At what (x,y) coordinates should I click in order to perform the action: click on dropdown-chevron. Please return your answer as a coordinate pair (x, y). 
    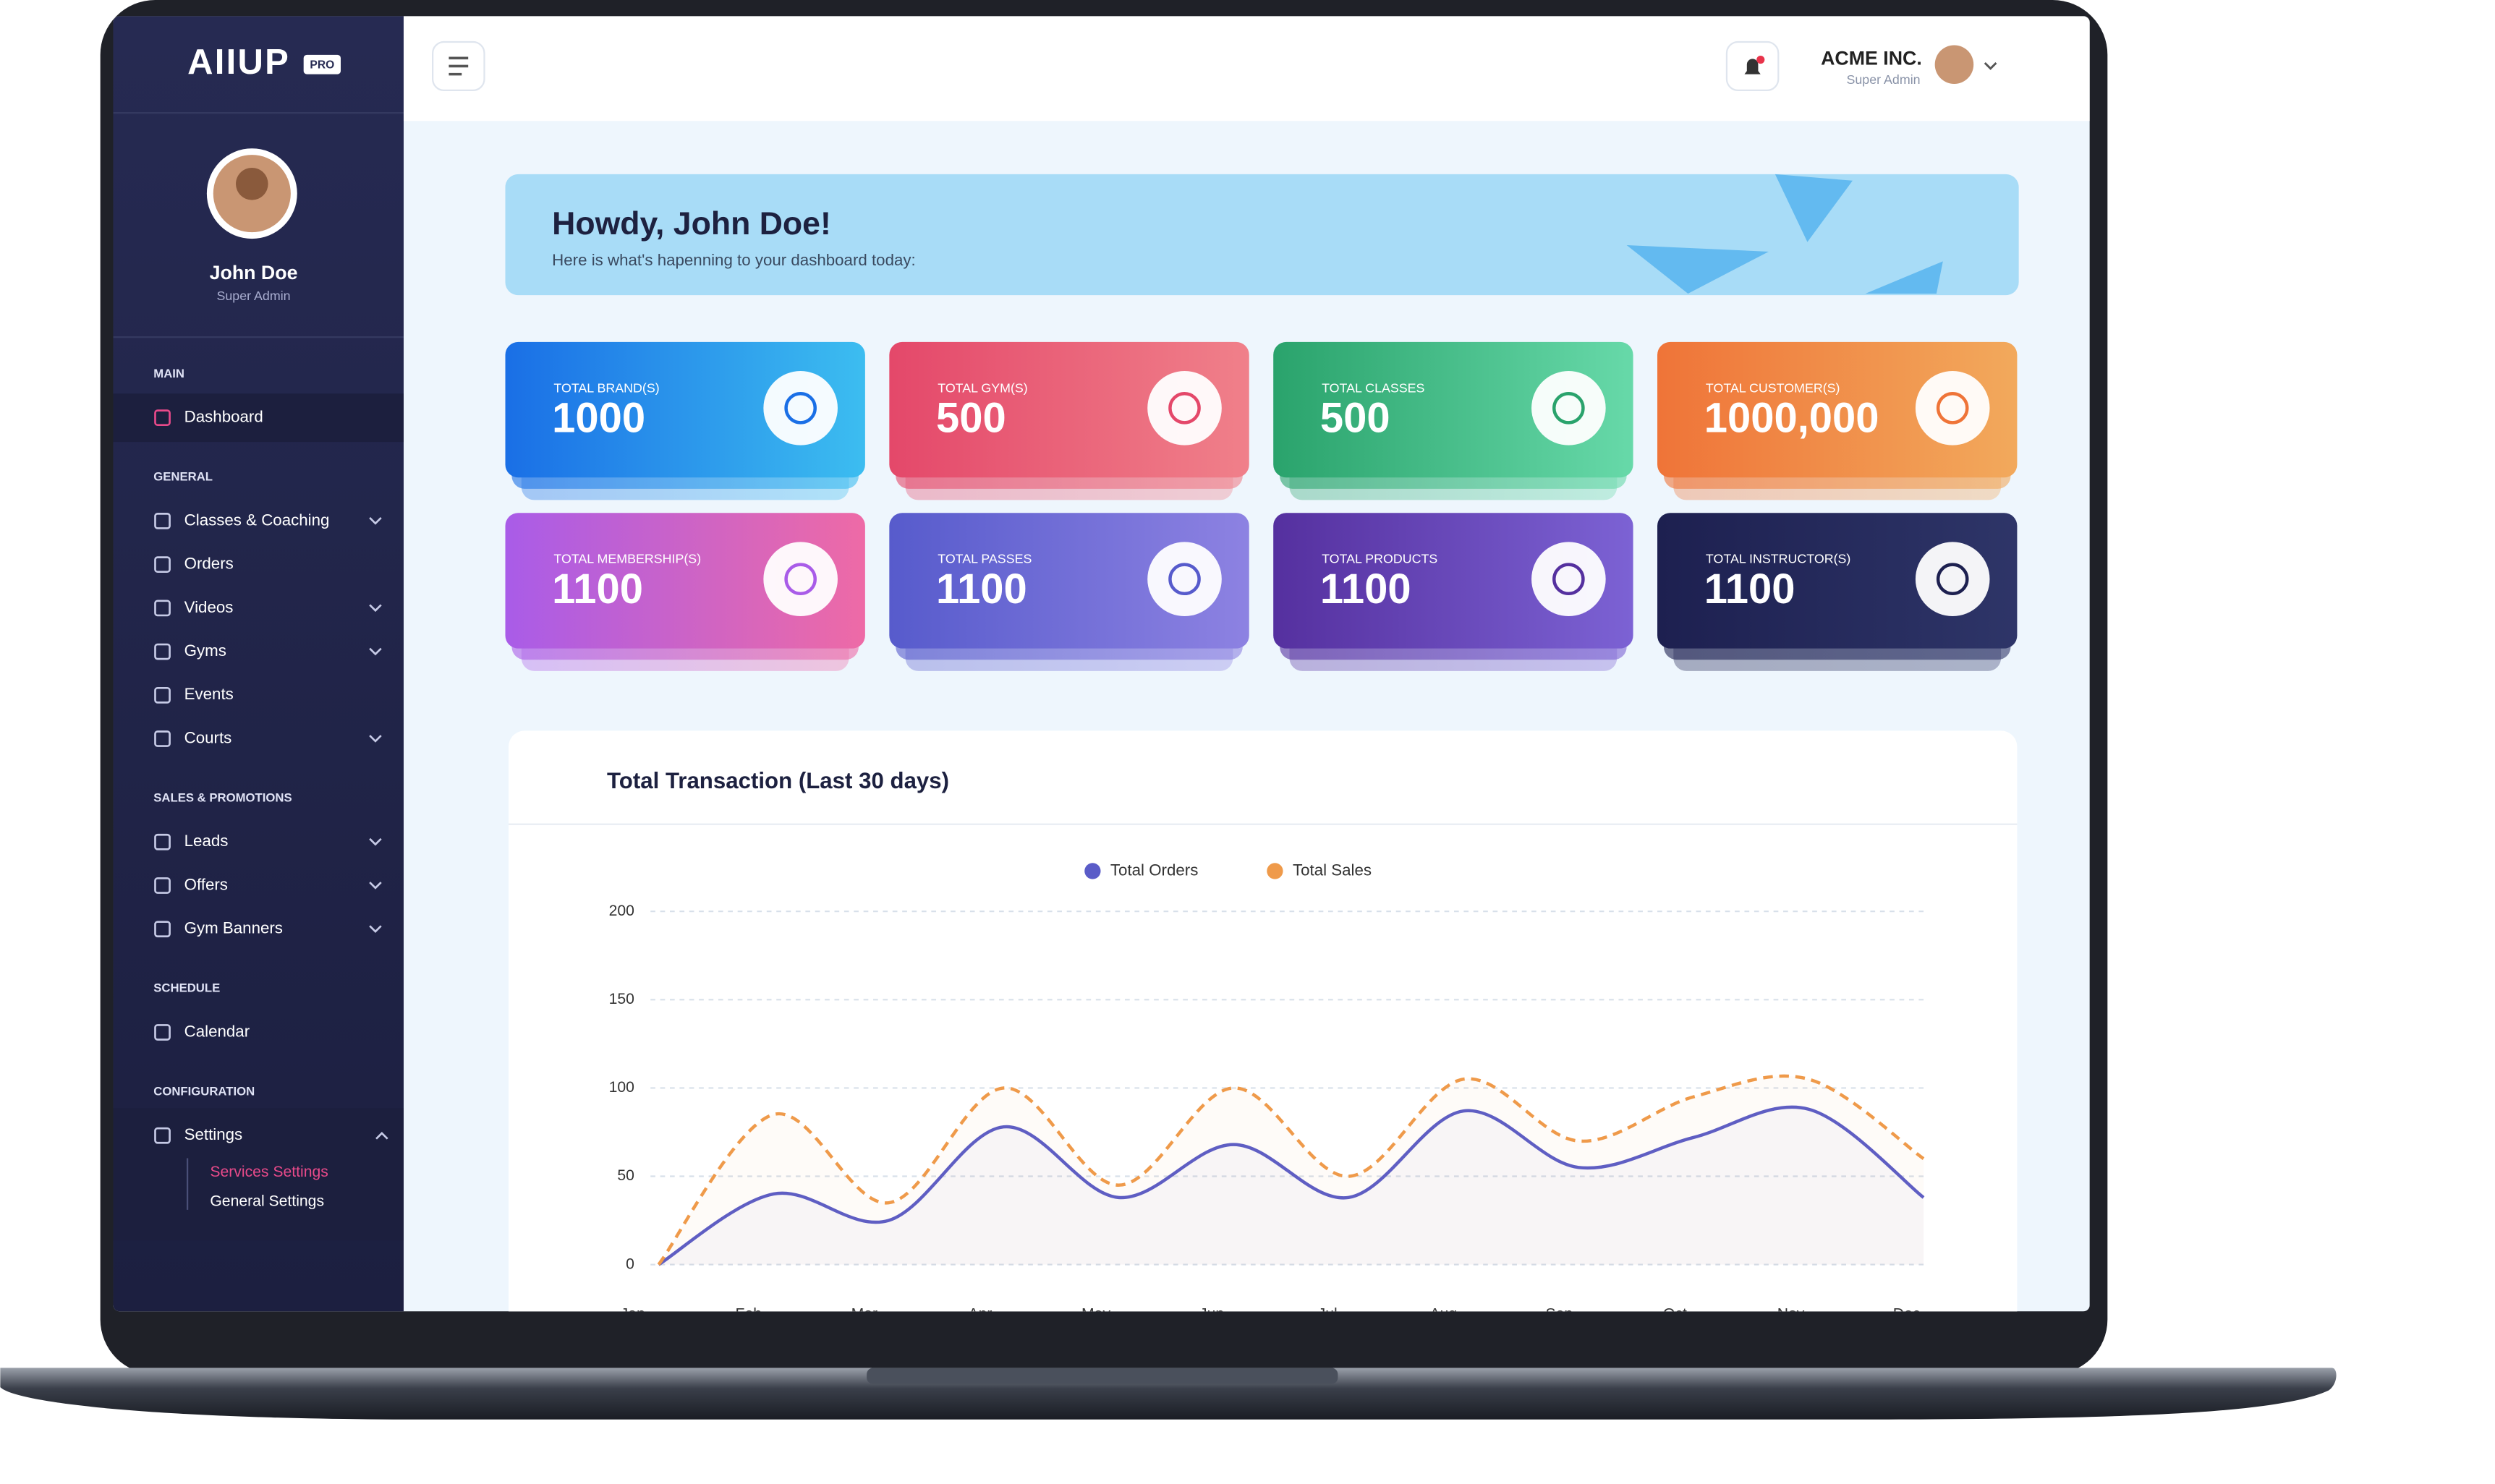
    Looking at the image, I should click on (1991, 65).